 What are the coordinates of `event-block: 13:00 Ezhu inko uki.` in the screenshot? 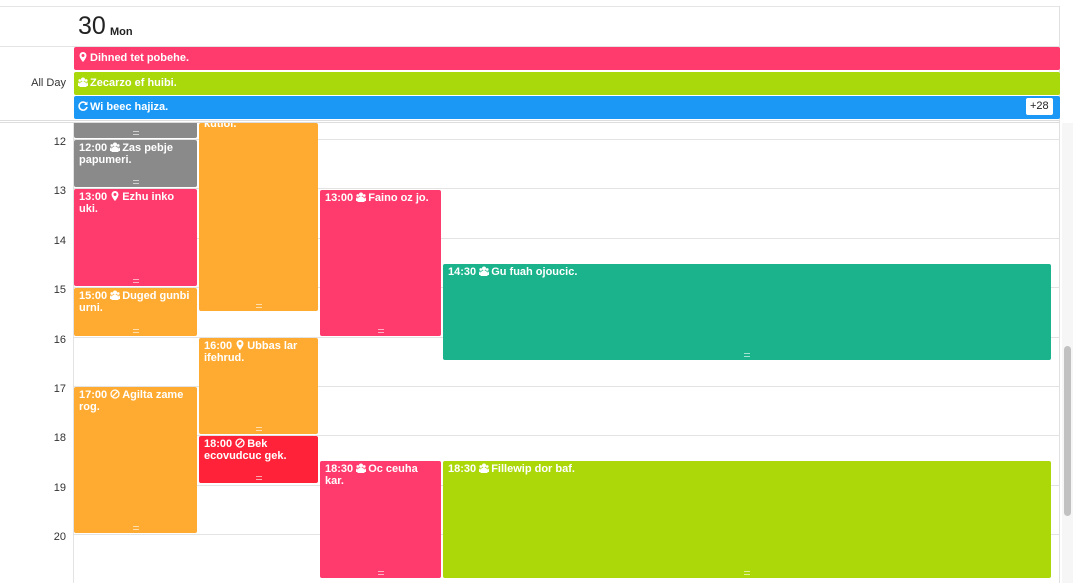 It's located at (135, 237).